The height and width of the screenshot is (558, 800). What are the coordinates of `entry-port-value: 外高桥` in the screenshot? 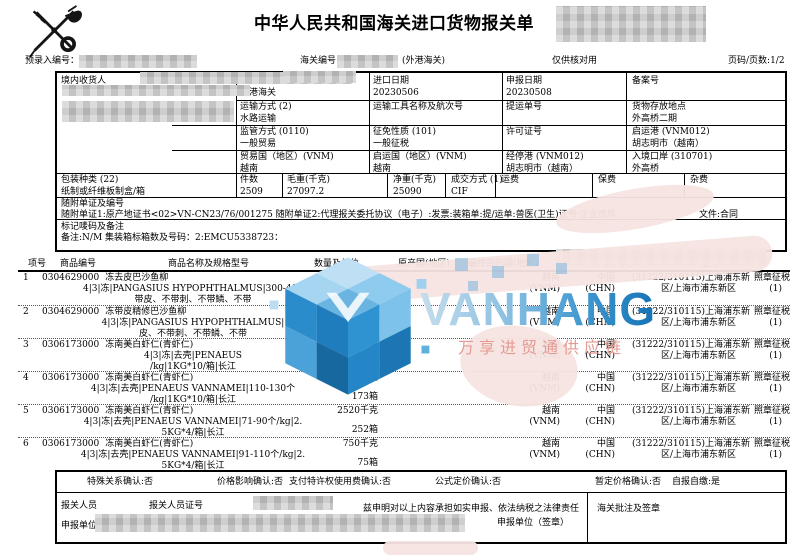 It's located at (646, 169).